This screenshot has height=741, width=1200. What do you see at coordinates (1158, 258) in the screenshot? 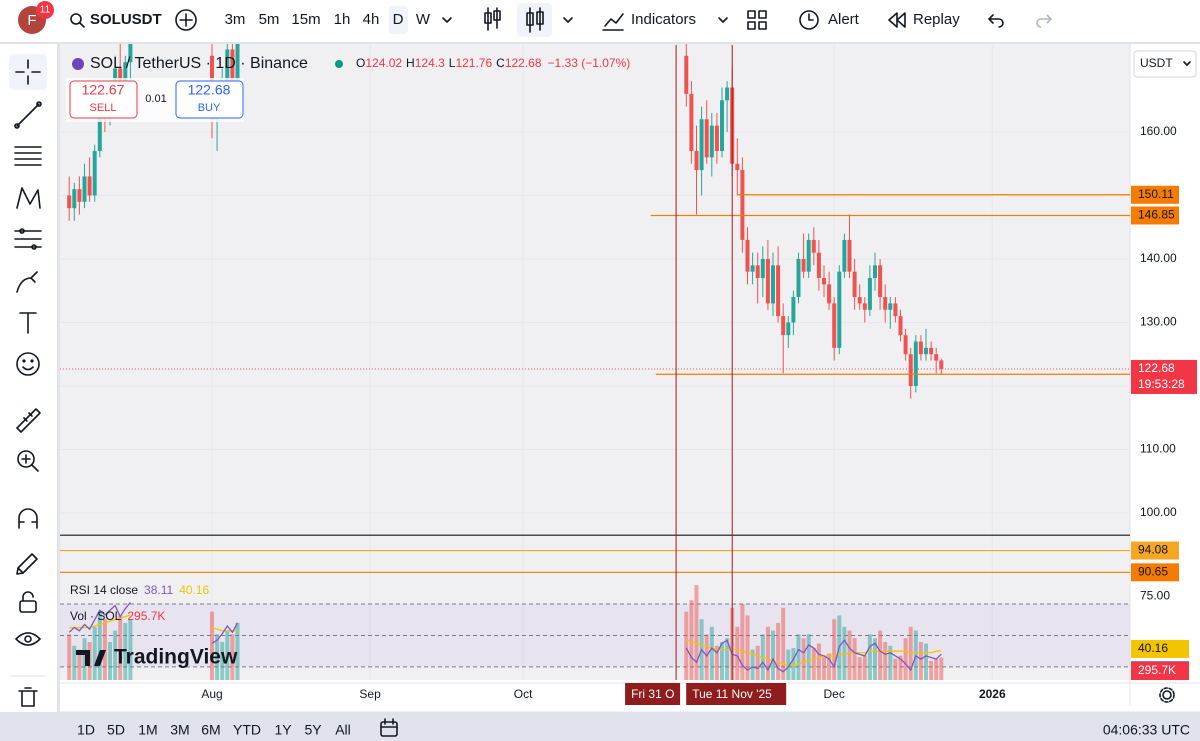
I see `y-tick-label: 140.00` at bounding box center [1158, 258].